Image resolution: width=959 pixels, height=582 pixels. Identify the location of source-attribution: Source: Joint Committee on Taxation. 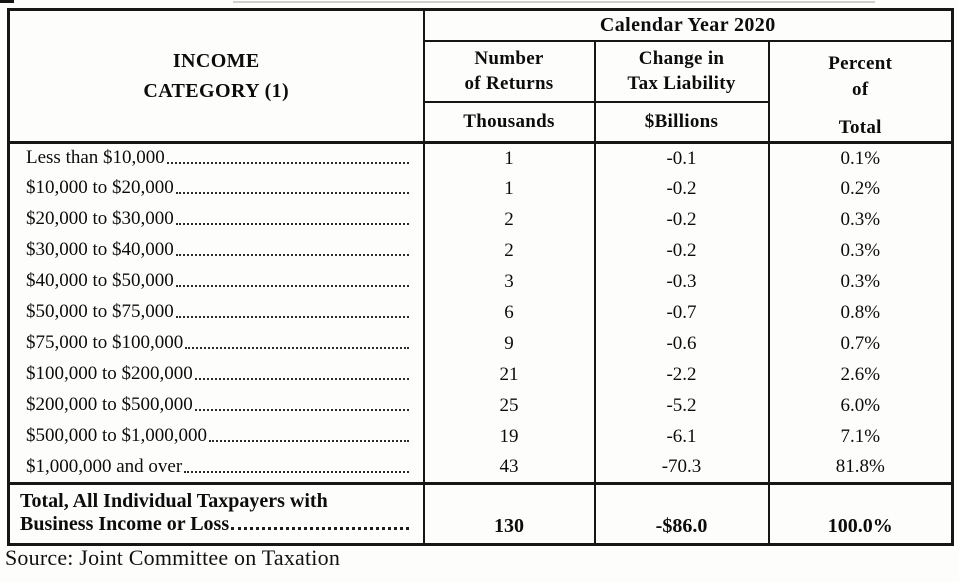
(173, 557).